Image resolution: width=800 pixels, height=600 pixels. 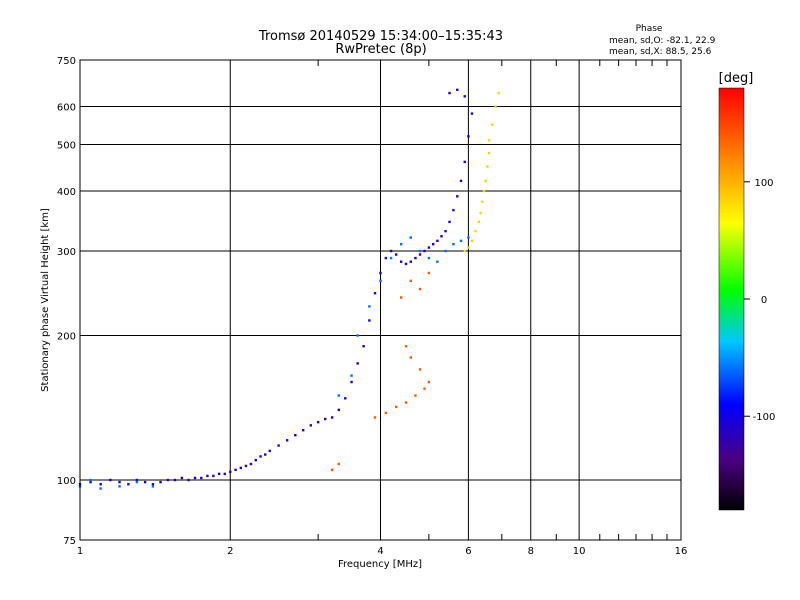 I want to click on x-tick-label: 6, so click(x=468, y=551).